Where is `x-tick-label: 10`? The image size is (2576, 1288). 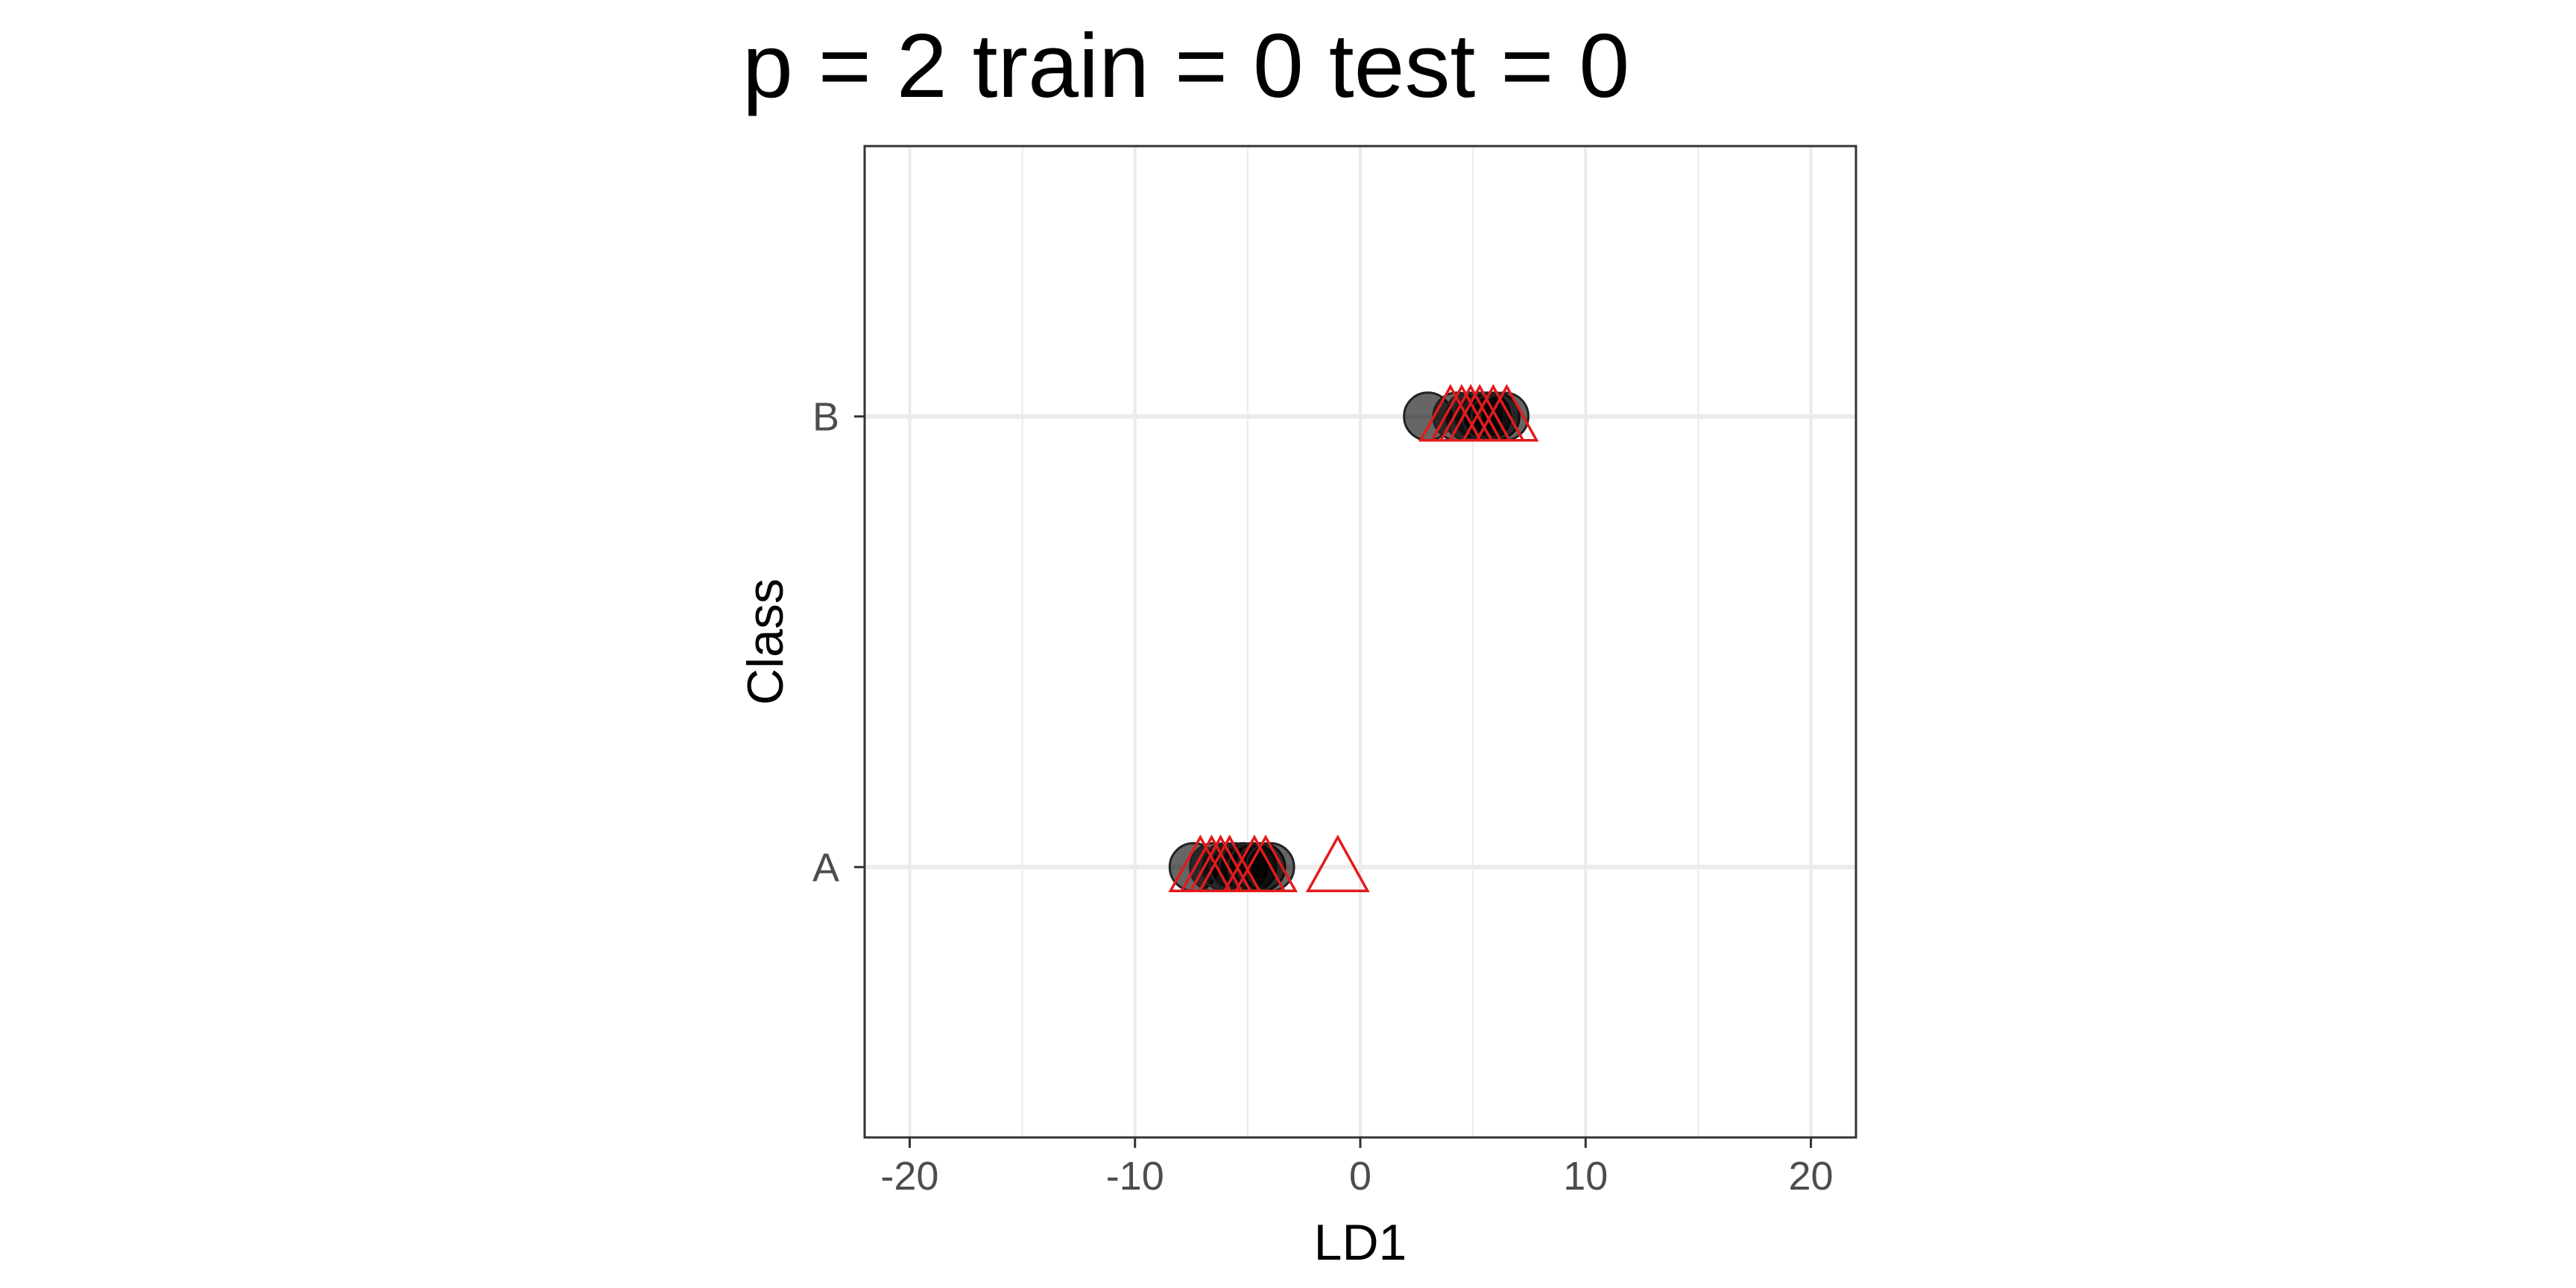
x-tick-label: 10 is located at coordinates (1586, 1176).